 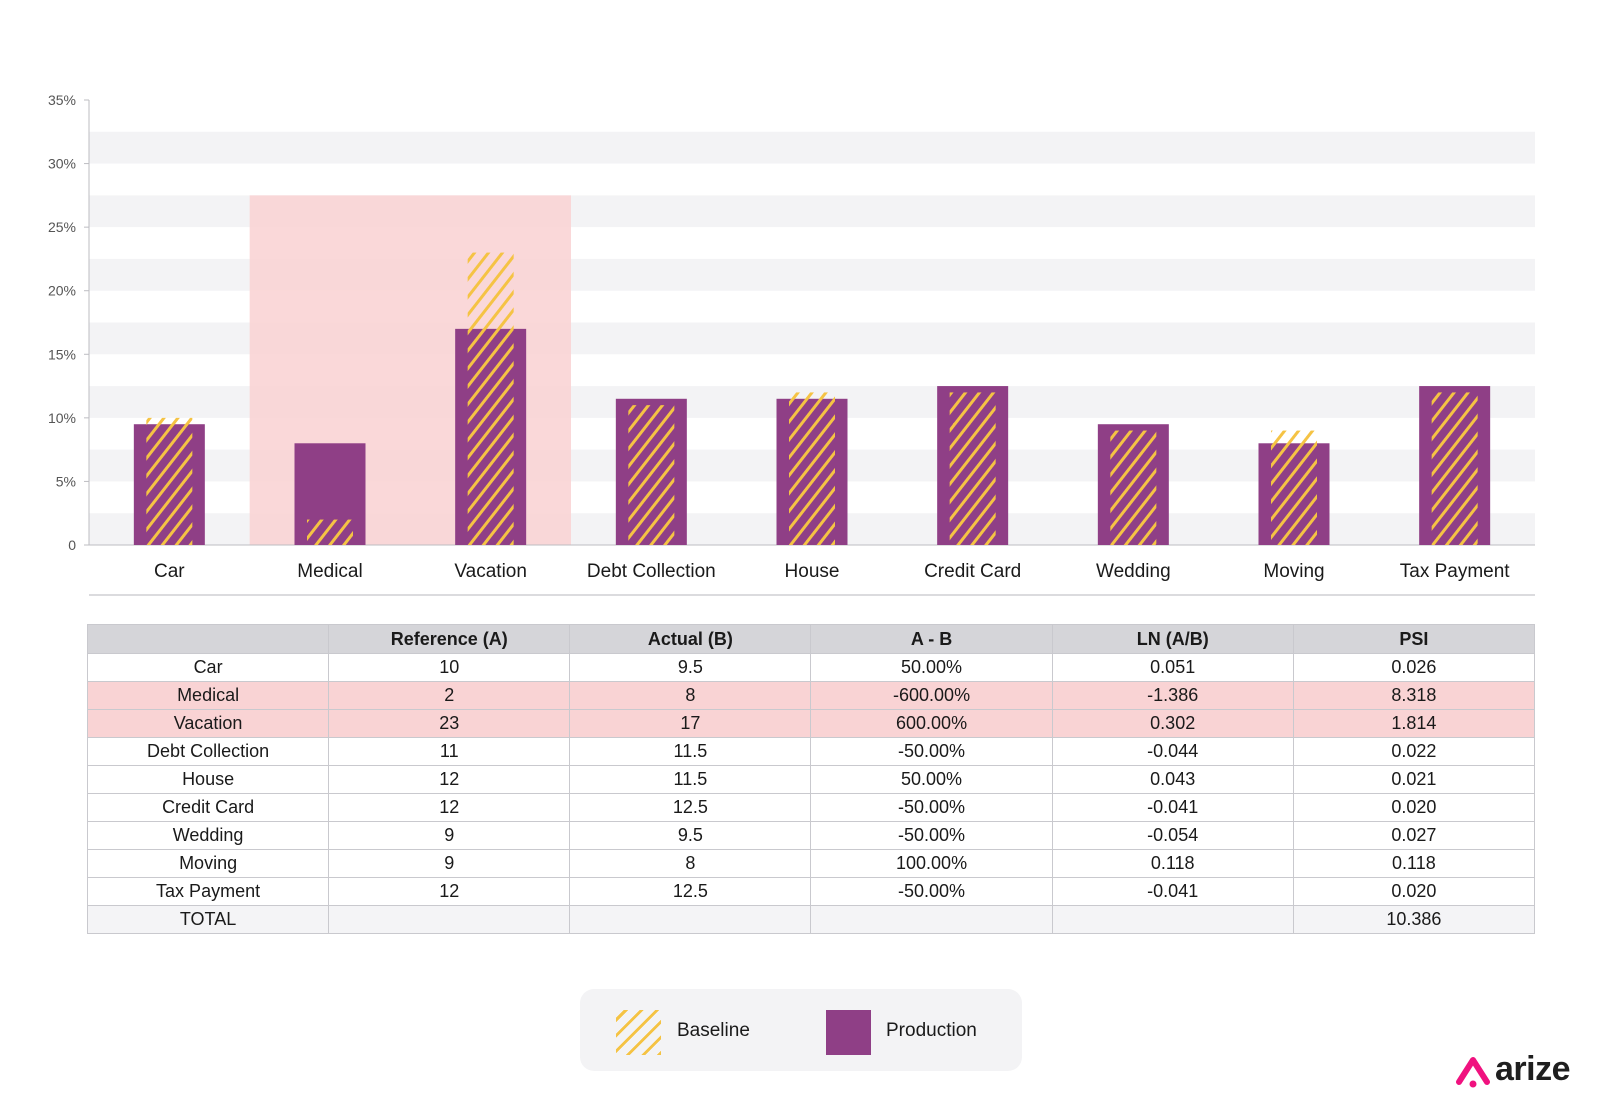 I want to click on table-row: Medical 2 8 -600.00% -1.386 8.318, so click(x=811, y=695).